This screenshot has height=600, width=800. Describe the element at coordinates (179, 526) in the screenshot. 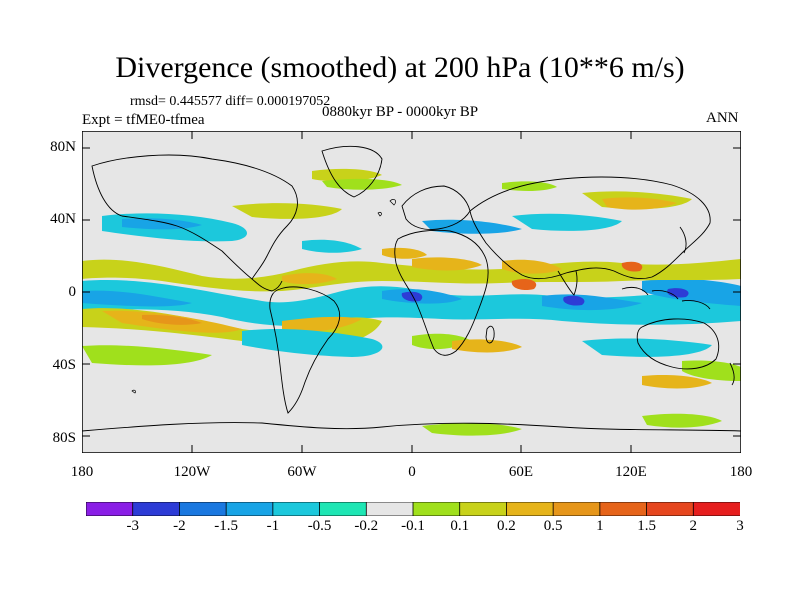

I see `colorbar-tick-label: -2` at that location.